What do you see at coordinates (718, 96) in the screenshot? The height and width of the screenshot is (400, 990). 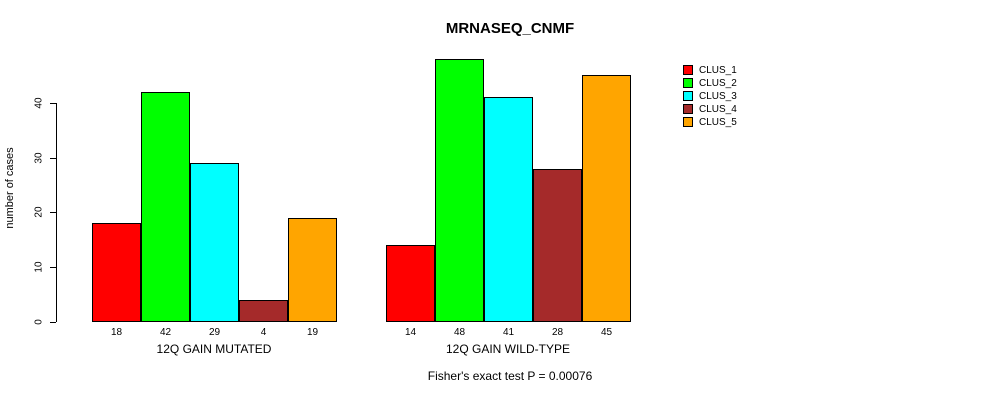 I see `legend-label: CLUS_3` at bounding box center [718, 96].